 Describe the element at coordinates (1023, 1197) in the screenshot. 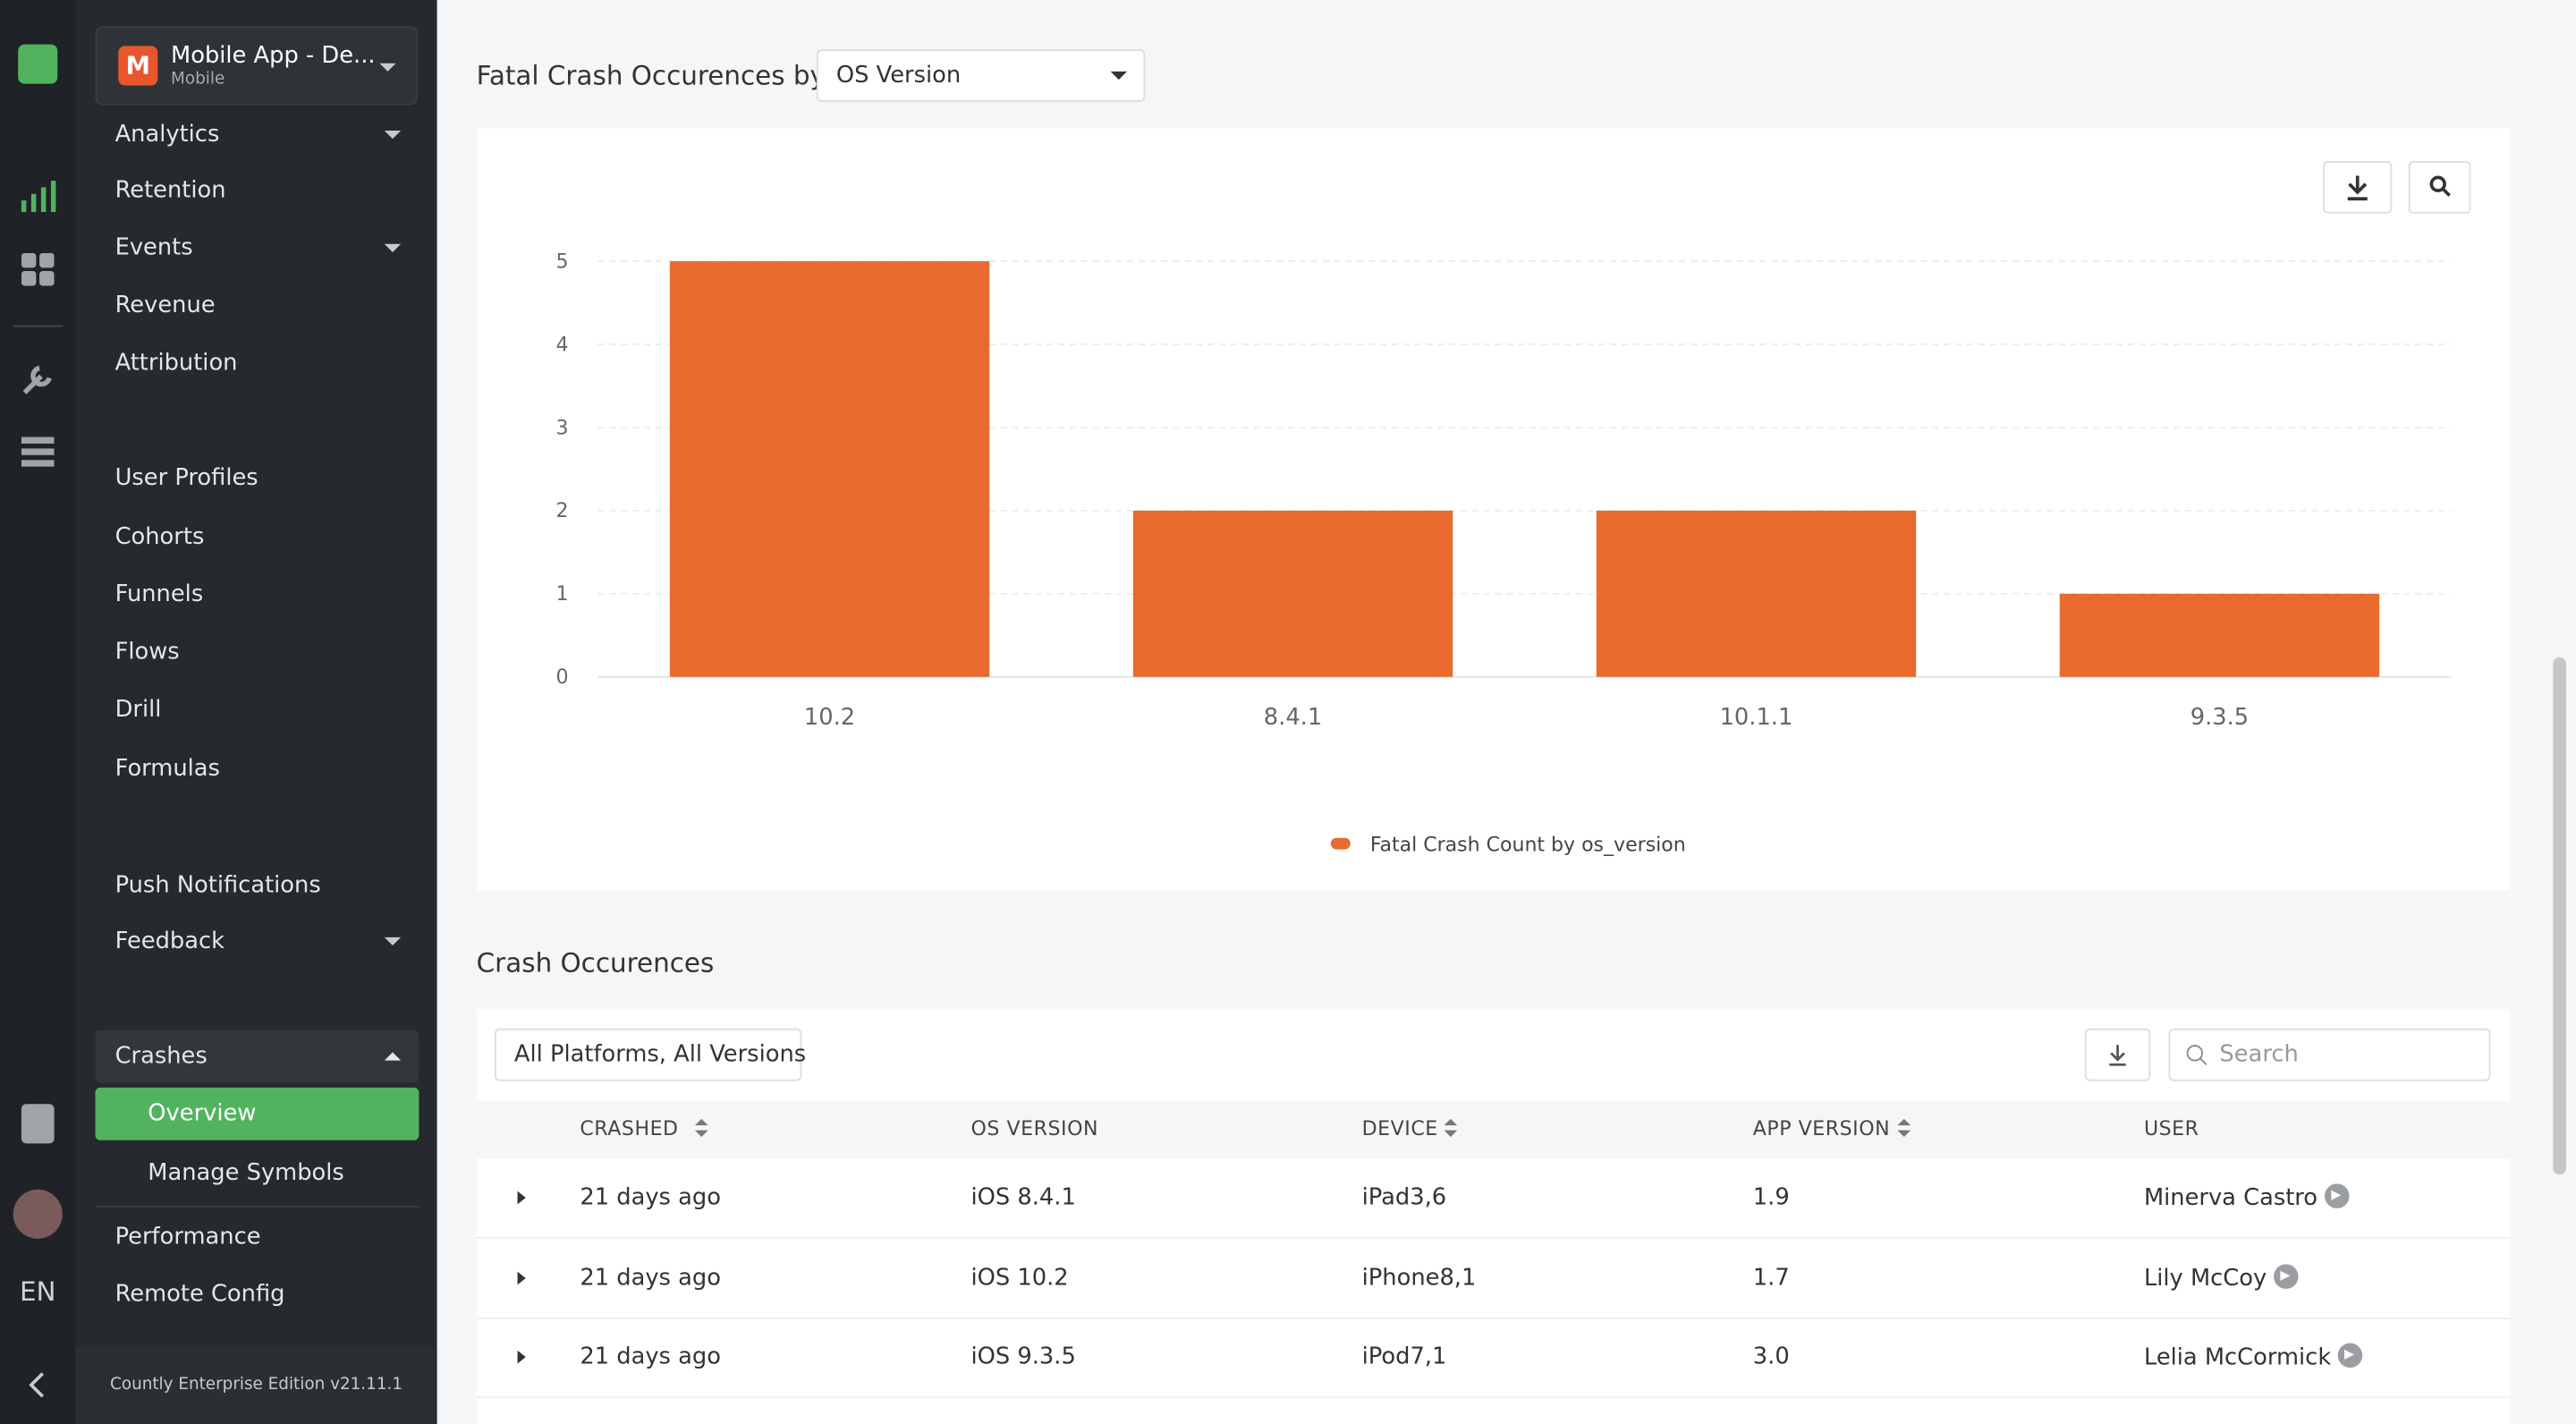

I see `table-cell: iOS 8.4.1` at that location.